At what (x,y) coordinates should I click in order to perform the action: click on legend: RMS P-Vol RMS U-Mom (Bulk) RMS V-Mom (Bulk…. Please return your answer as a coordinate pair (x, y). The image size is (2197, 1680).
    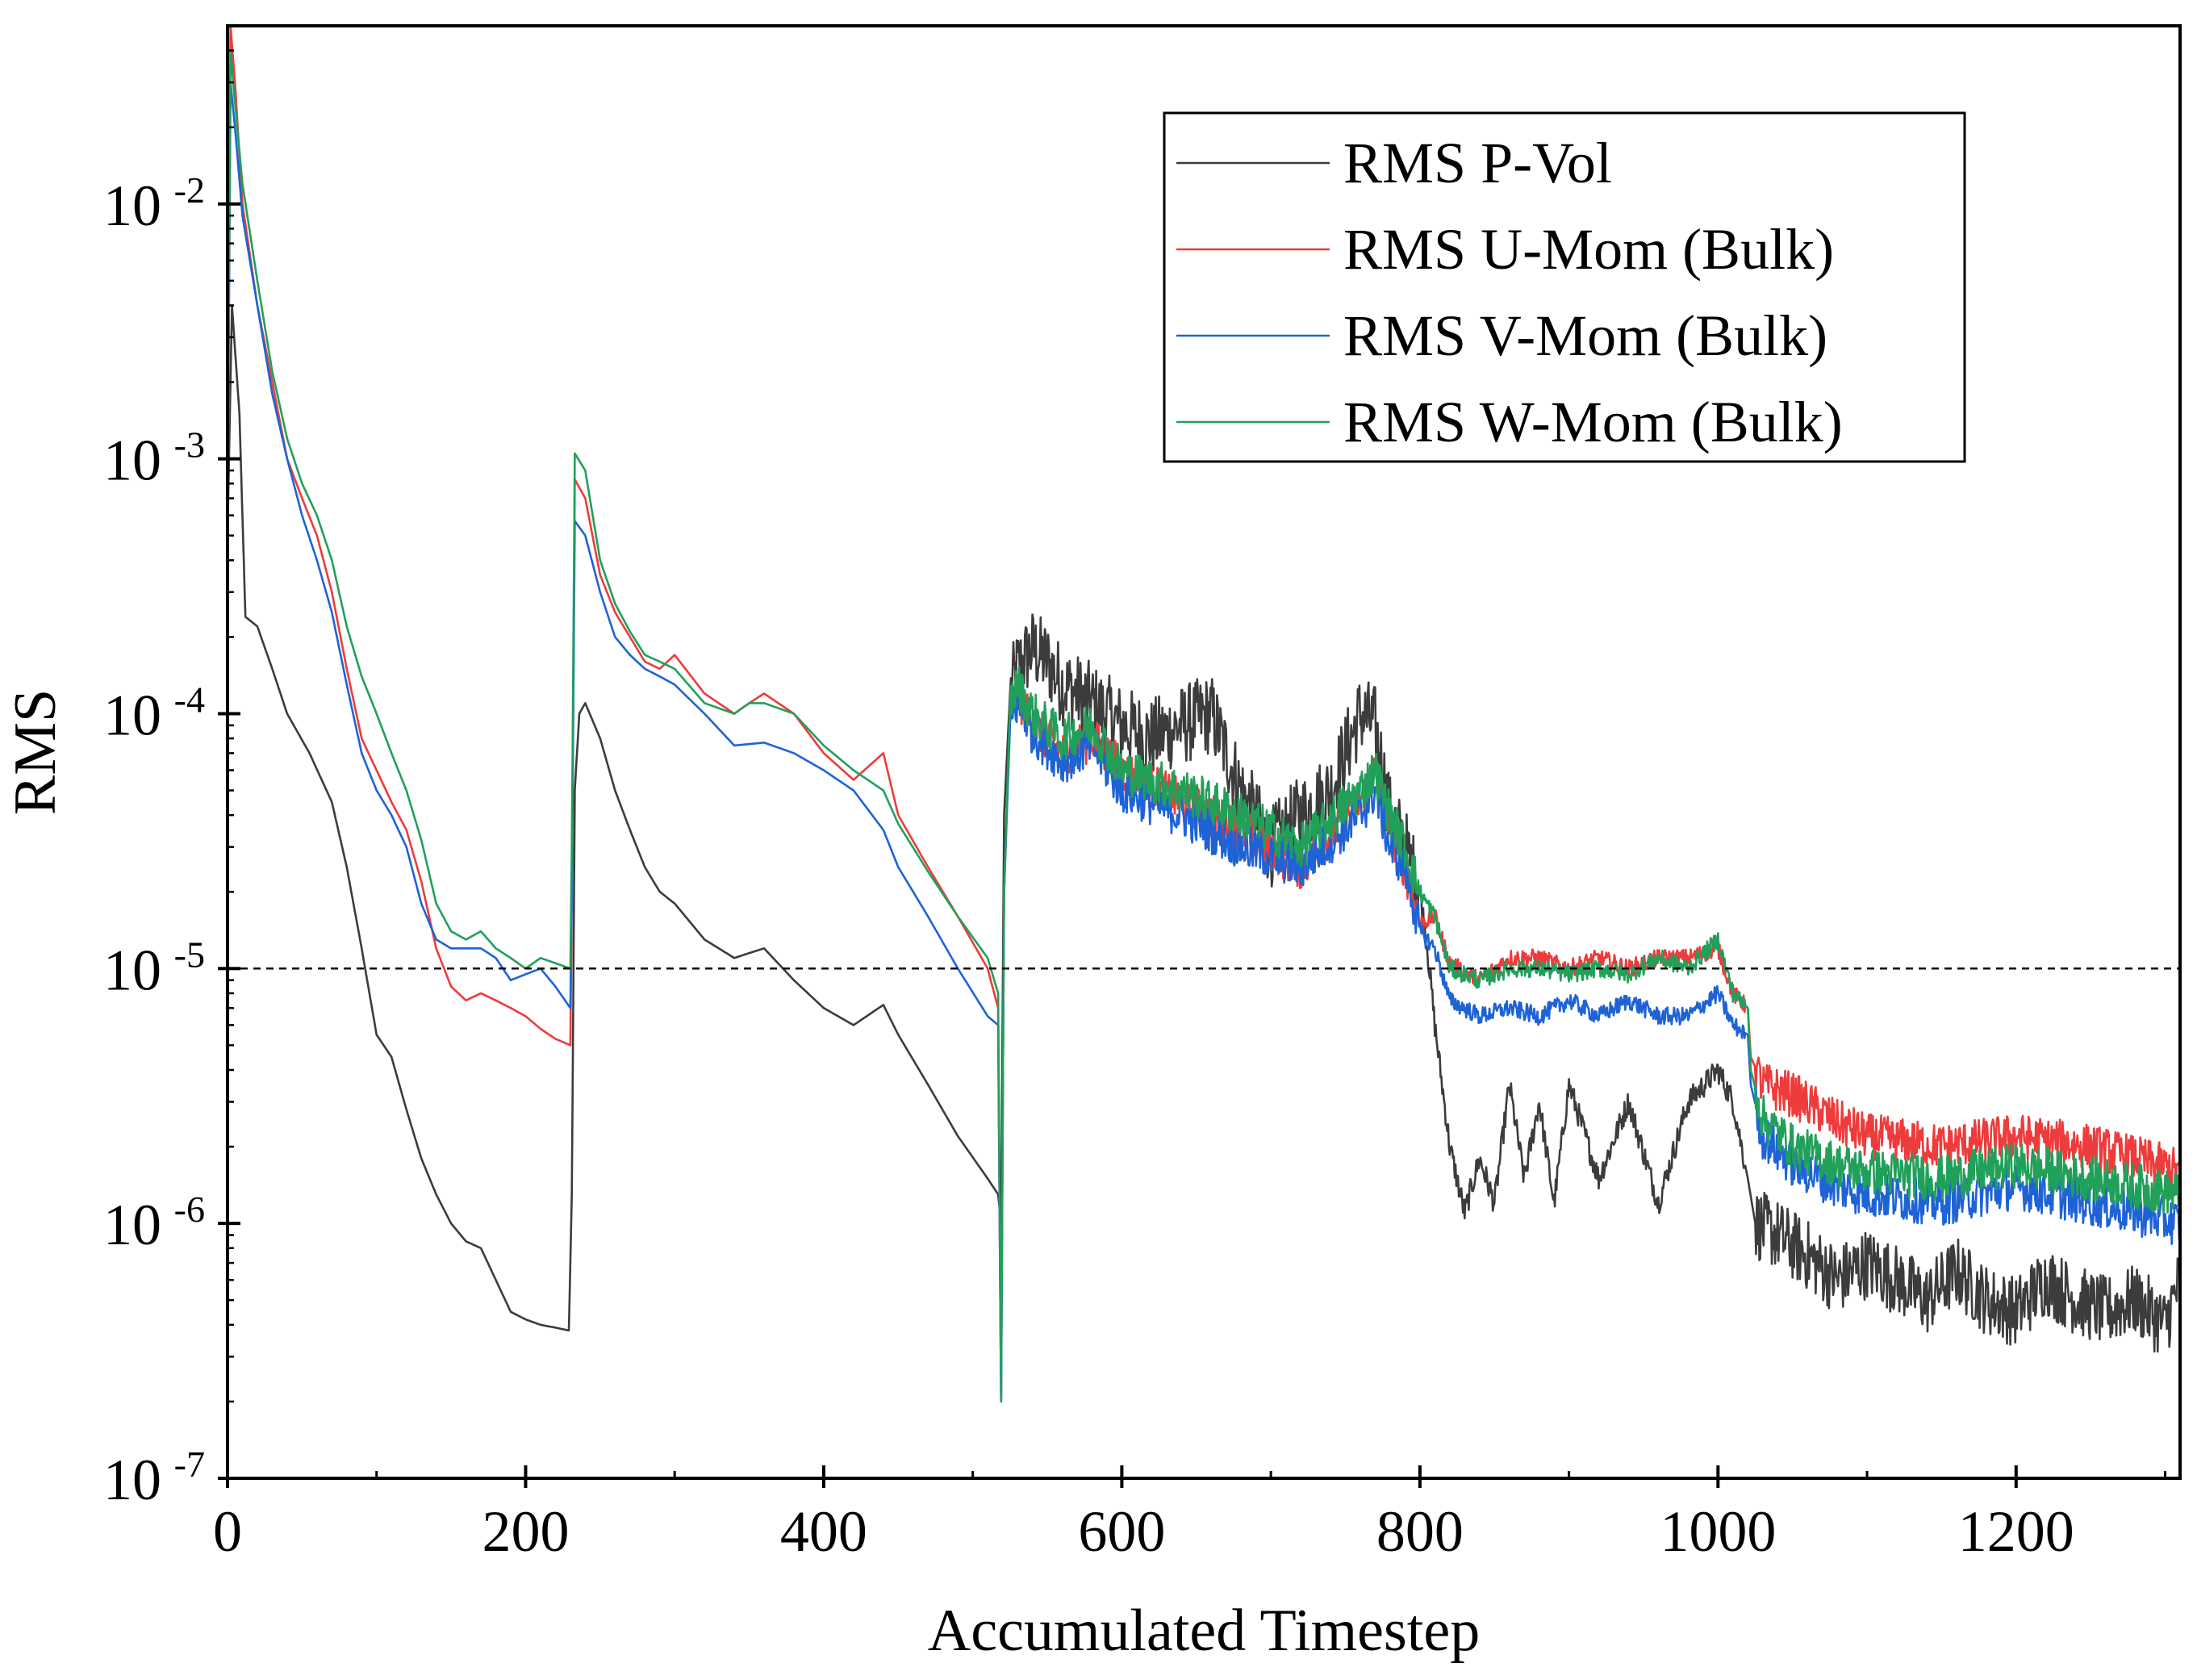
    Looking at the image, I should click on (1565, 287).